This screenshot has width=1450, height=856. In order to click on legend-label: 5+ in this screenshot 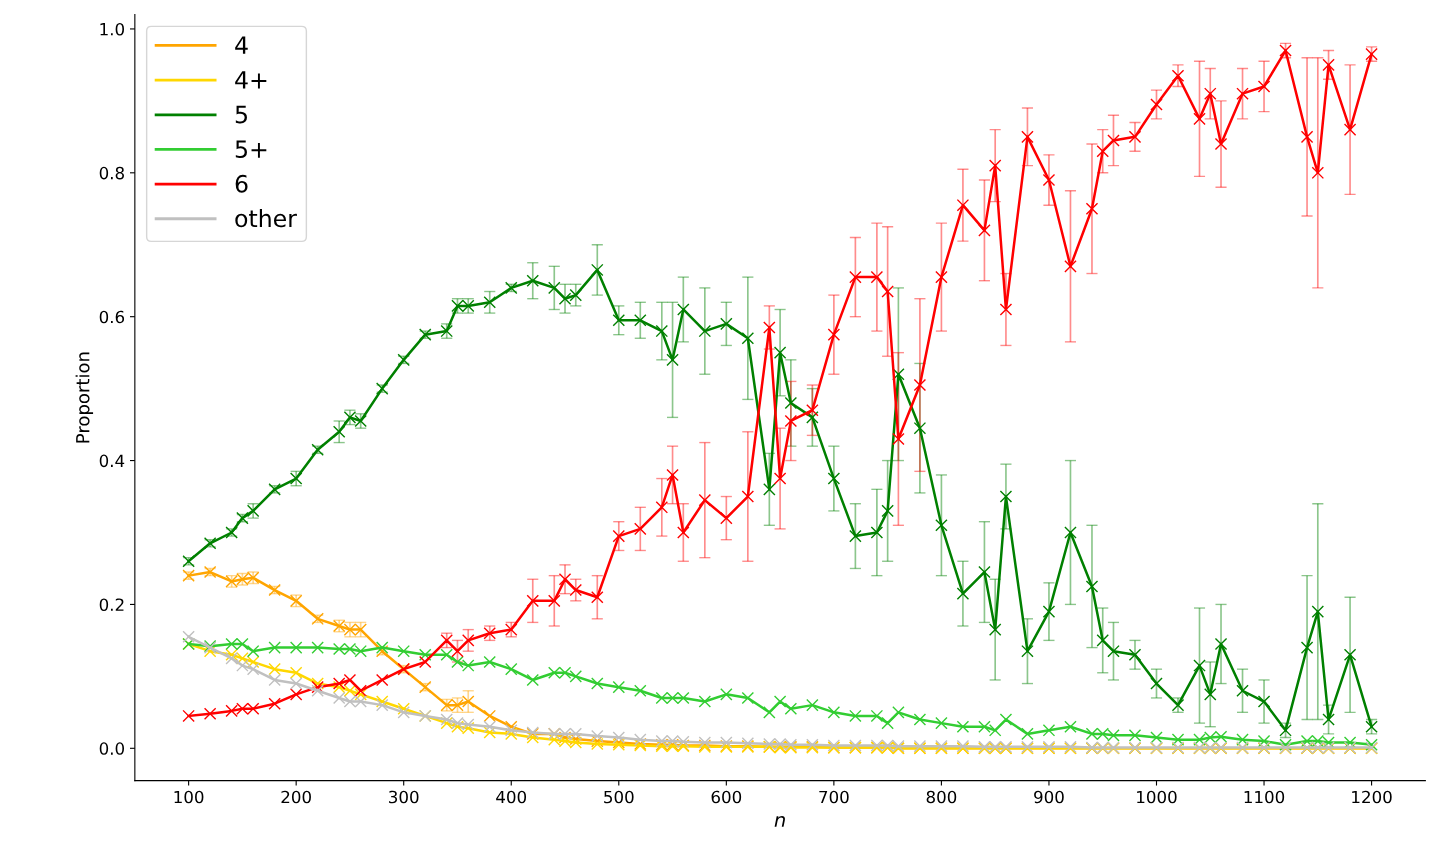, I will do `click(251, 149)`.